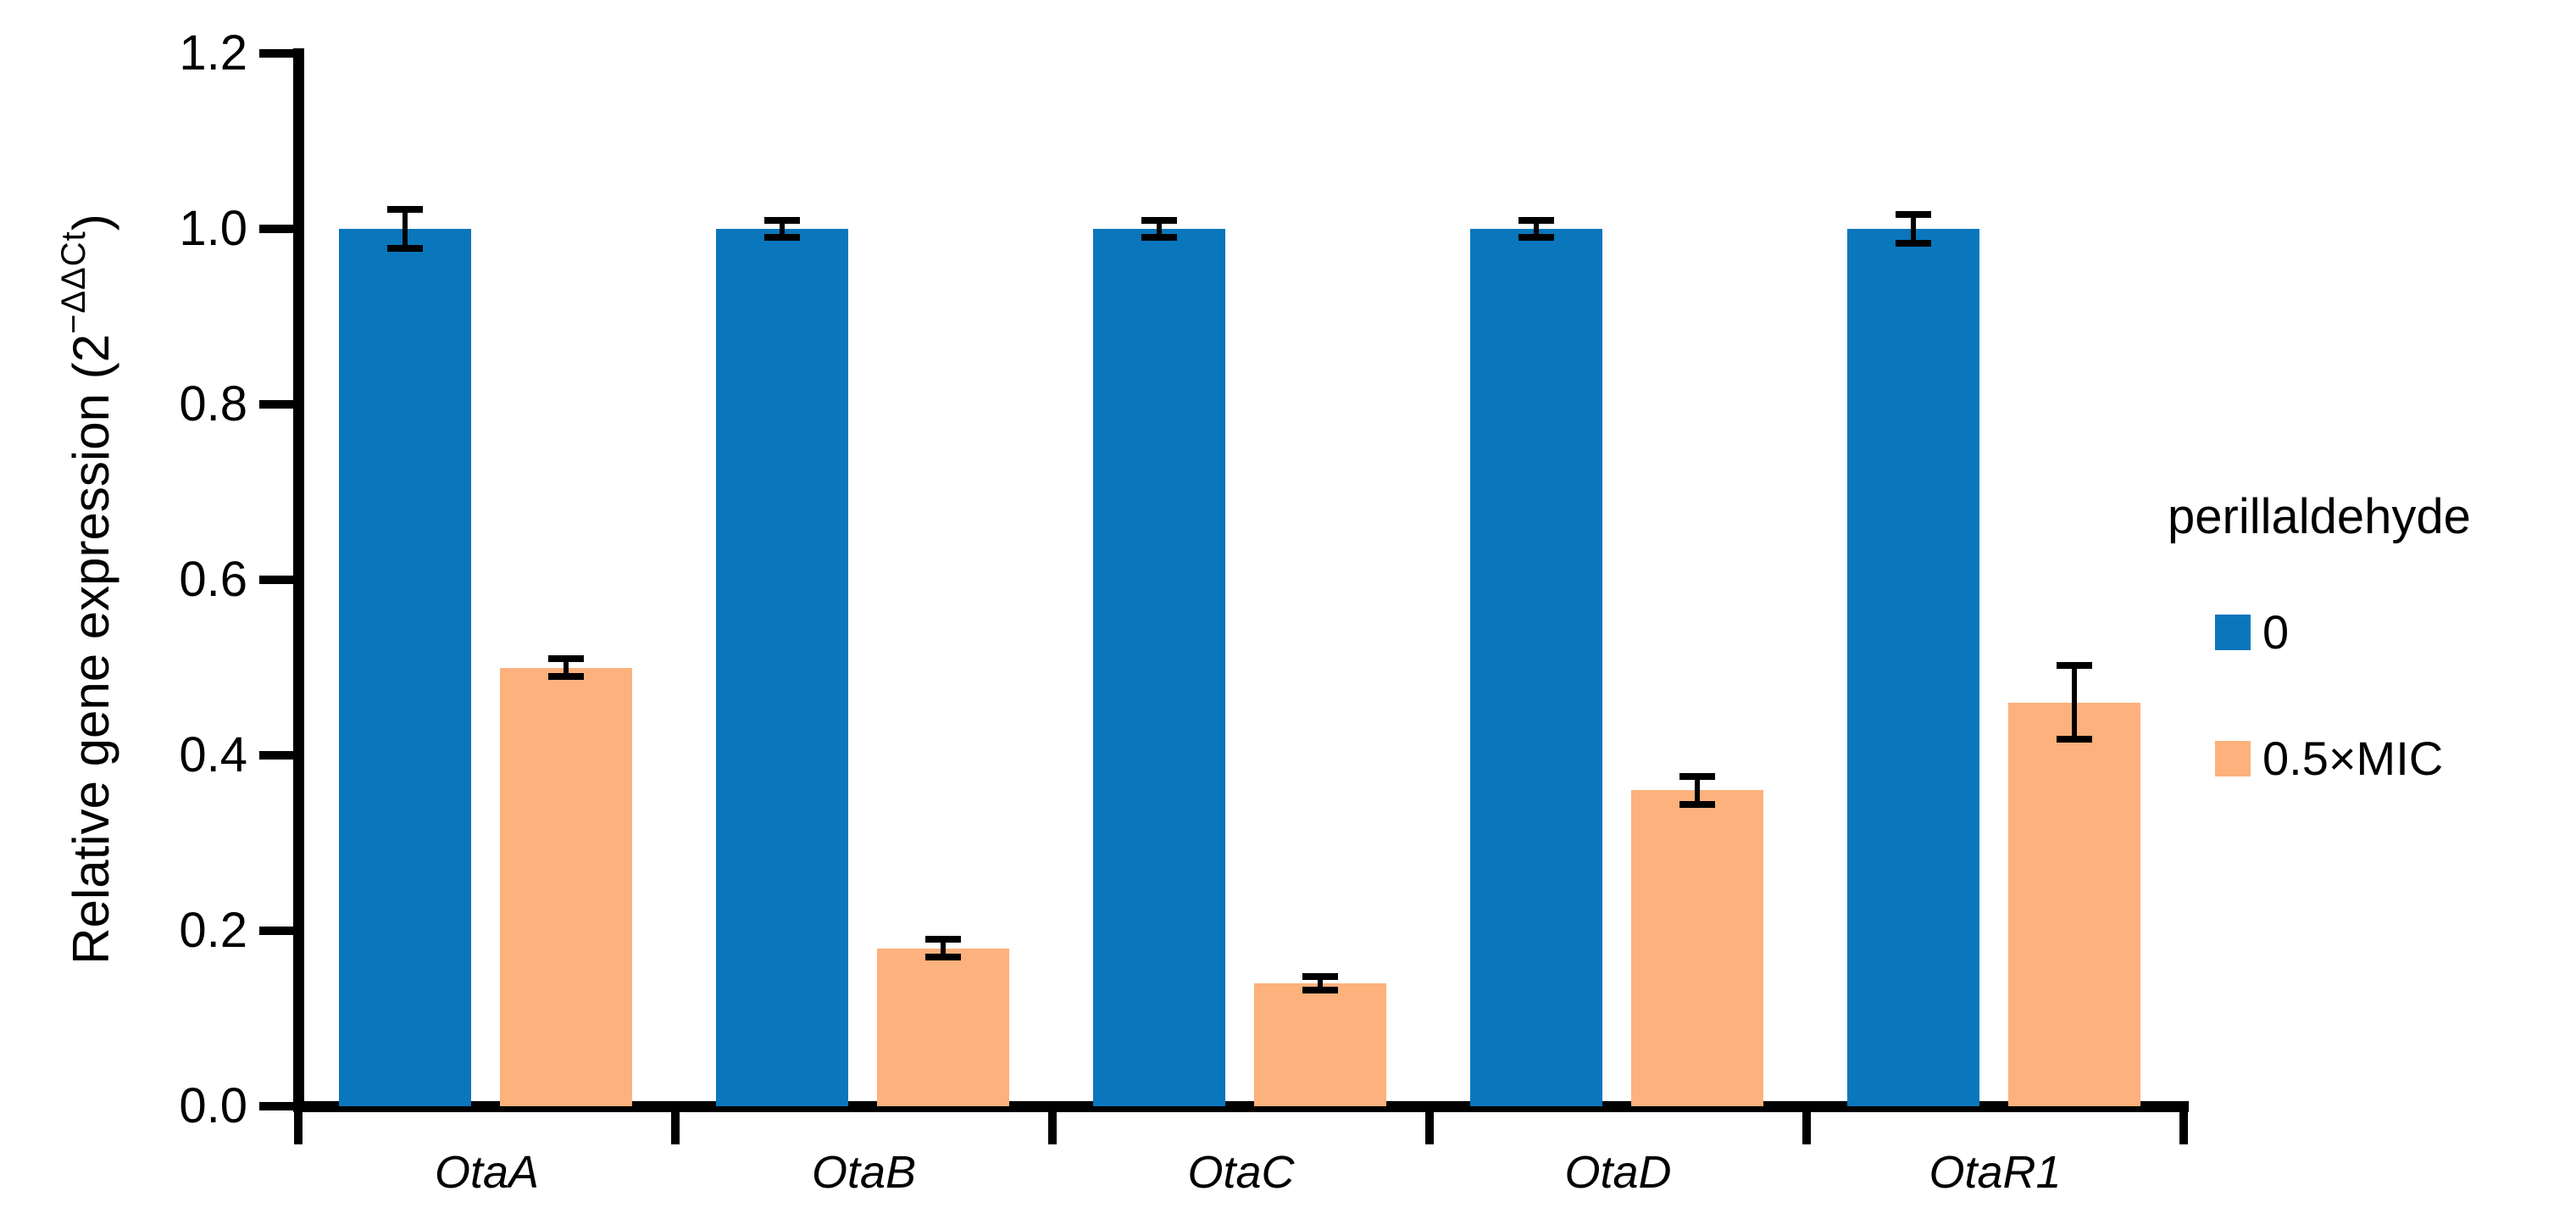  What do you see at coordinates (2390, 632) in the screenshot?
I see `legend-item-control: 0` at bounding box center [2390, 632].